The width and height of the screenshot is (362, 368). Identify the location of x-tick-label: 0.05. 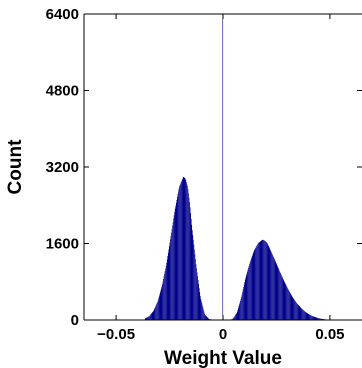
(329, 334).